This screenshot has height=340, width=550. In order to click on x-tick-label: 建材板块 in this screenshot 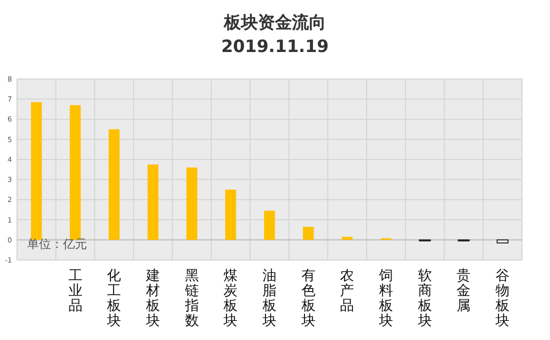, I will do `click(152, 298)`.